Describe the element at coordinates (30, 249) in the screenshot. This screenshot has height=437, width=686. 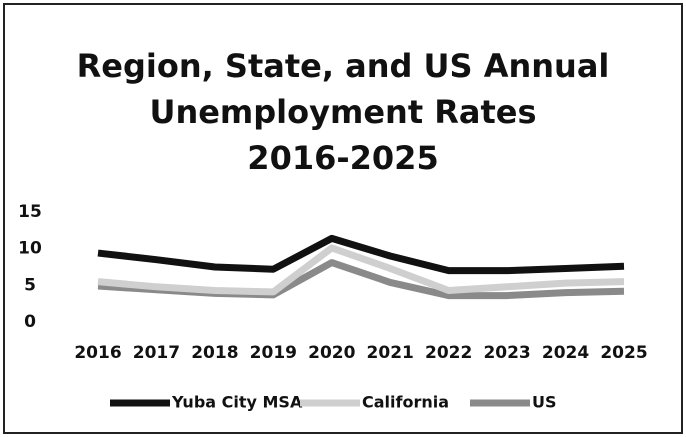
I see `y-tick-label: 10` at that location.